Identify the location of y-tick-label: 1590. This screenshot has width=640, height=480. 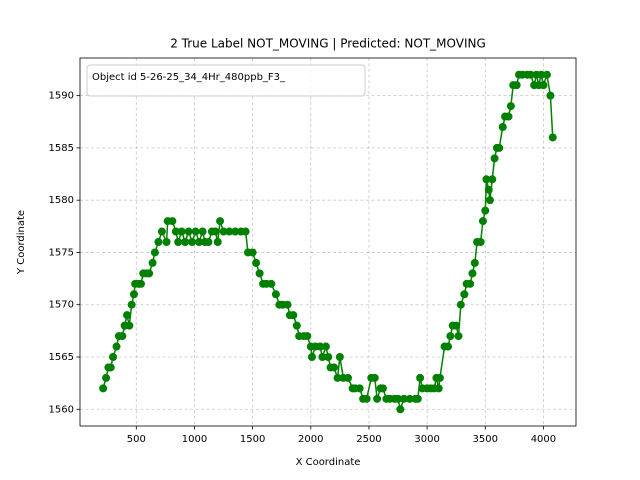
(61, 96).